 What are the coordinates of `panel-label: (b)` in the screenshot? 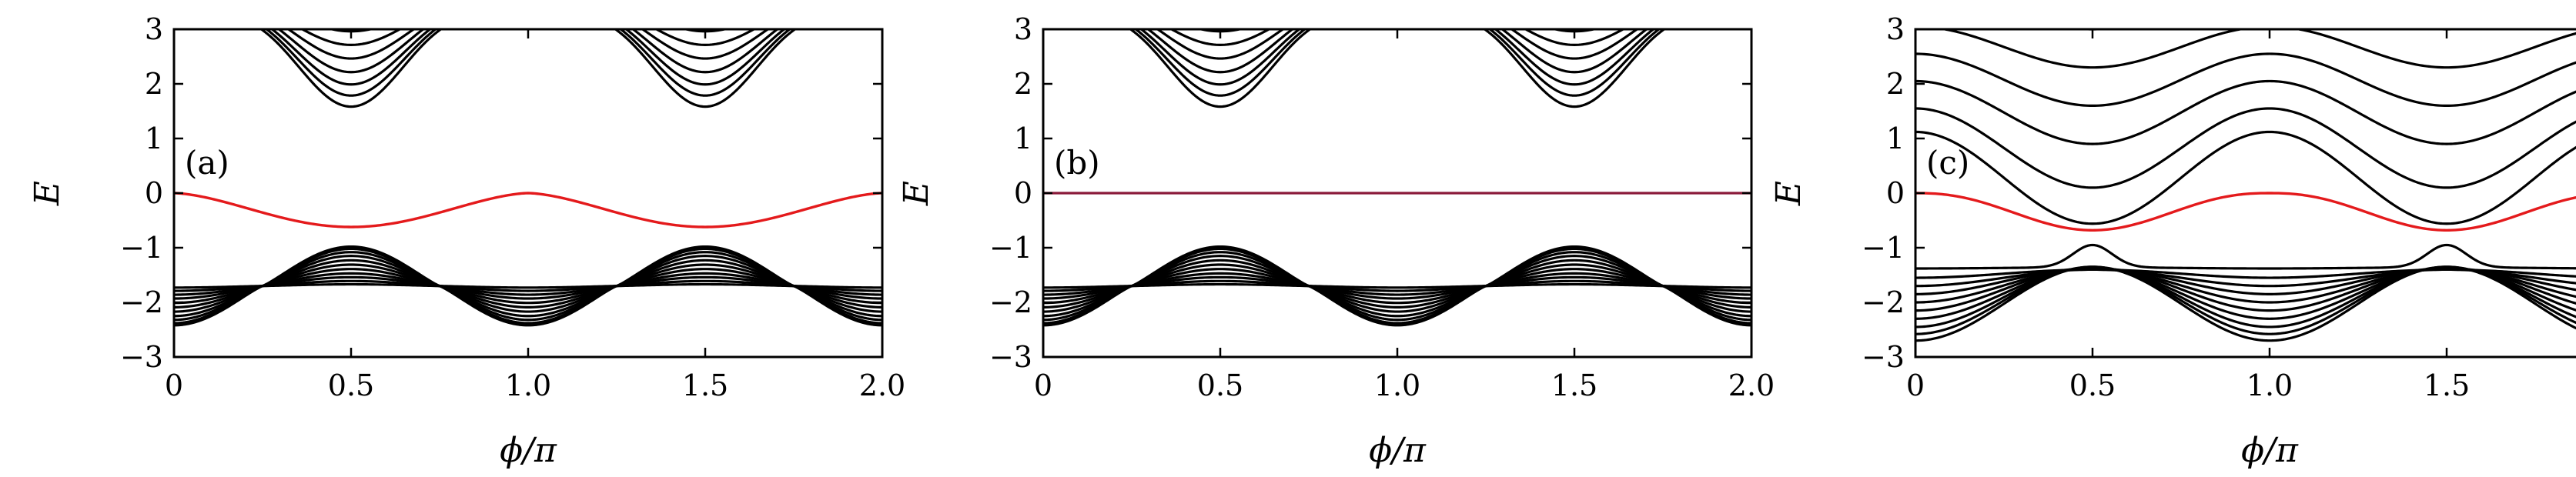 It's located at (1077, 163).